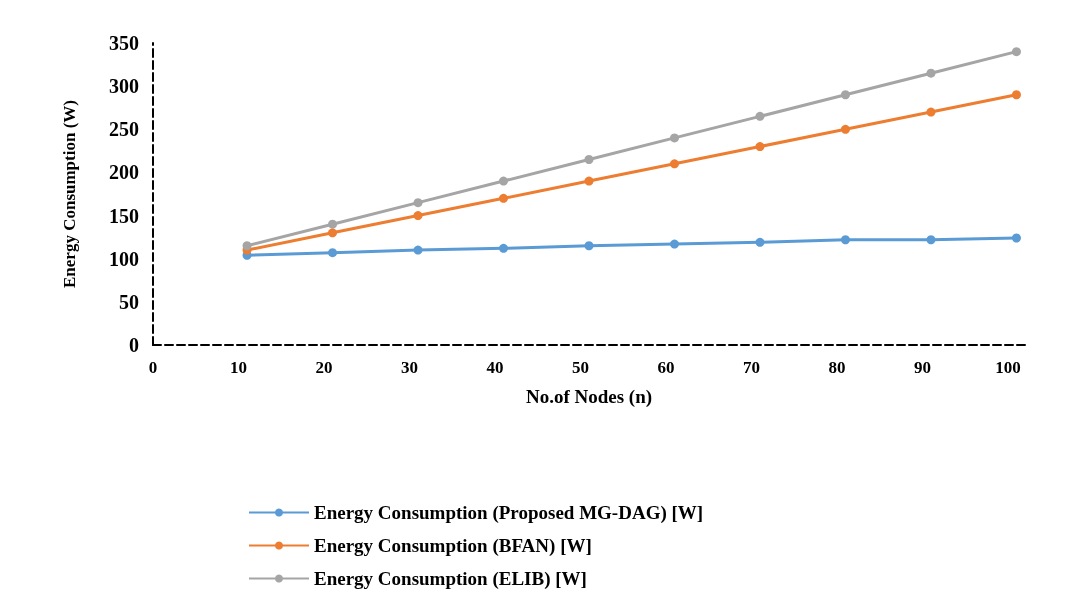 The height and width of the screenshot is (611, 1081). I want to click on x-tick-label: 50, so click(580, 367).